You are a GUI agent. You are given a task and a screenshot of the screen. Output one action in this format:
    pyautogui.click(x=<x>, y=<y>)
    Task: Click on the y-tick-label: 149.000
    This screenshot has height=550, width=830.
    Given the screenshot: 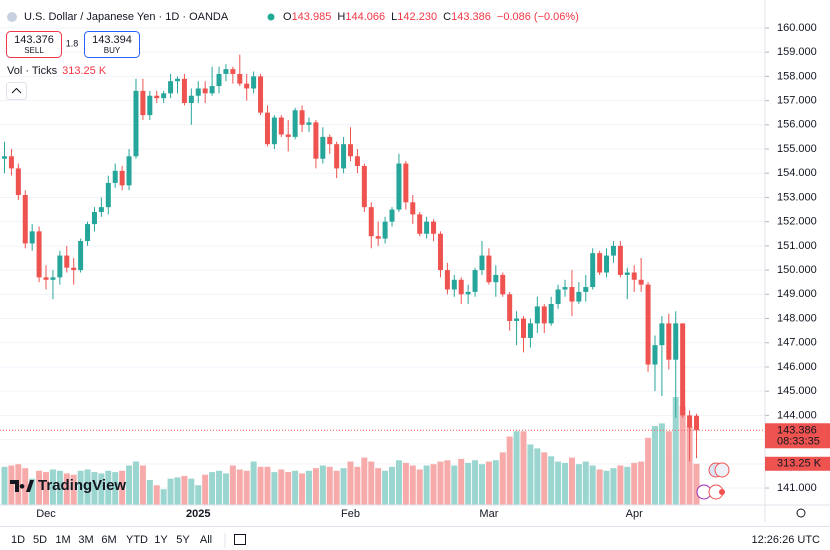 What is the action you would take?
    pyautogui.click(x=797, y=294)
    